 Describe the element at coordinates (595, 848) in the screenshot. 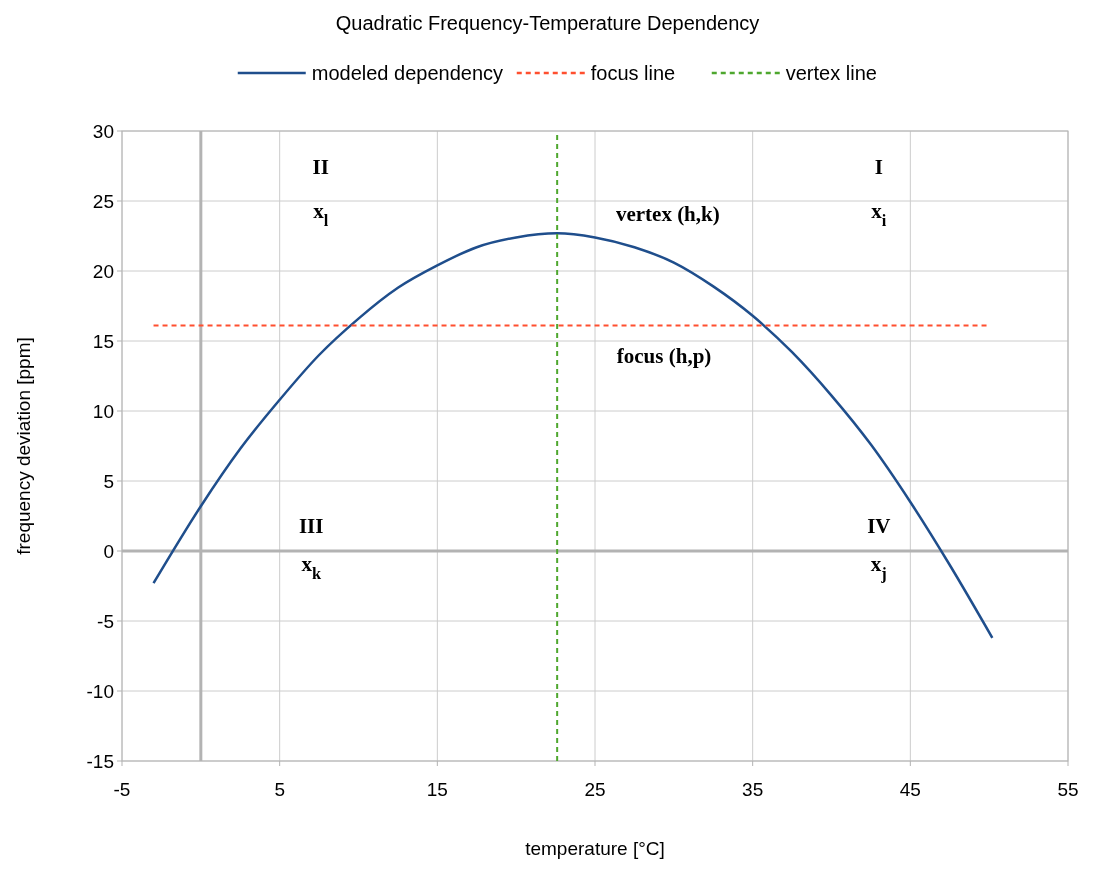

I see `x-axis-title: temperature [°C]` at that location.